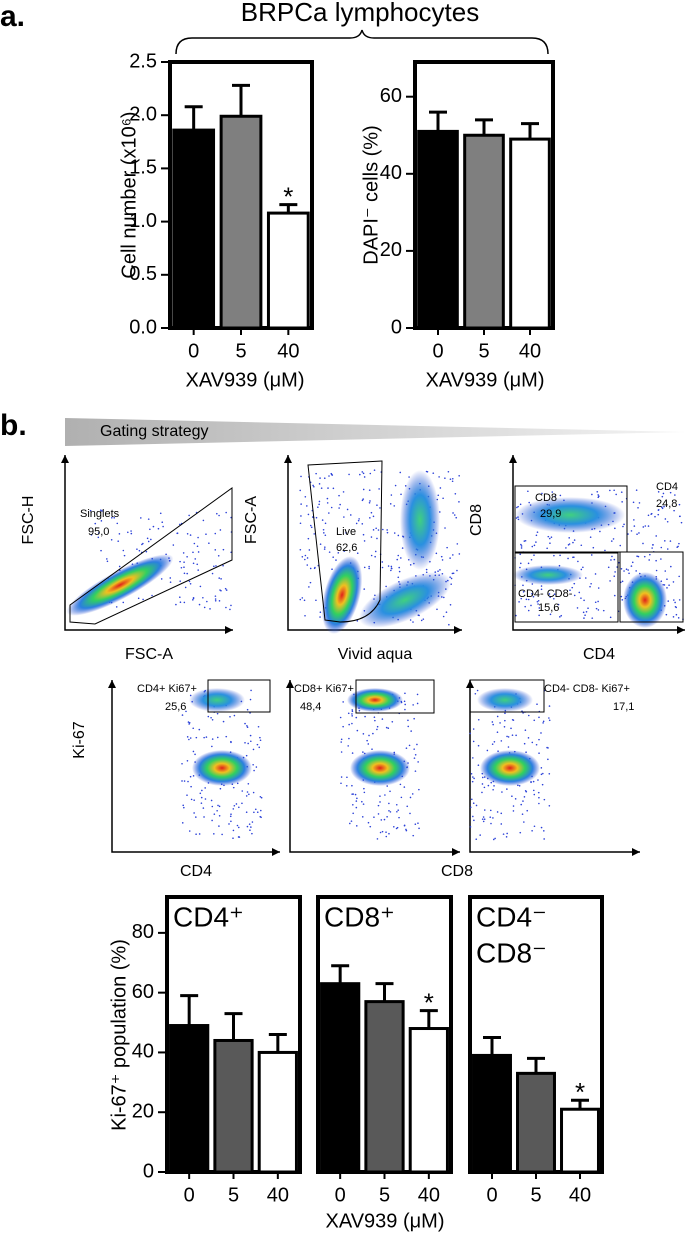 The width and height of the screenshot is (685, 1237). What do you see at coordinates (119, 1035) in the screenshot?
I see `y-axis-label: Ki-67⁺ population (%)` at bounding box center [119, 1035].